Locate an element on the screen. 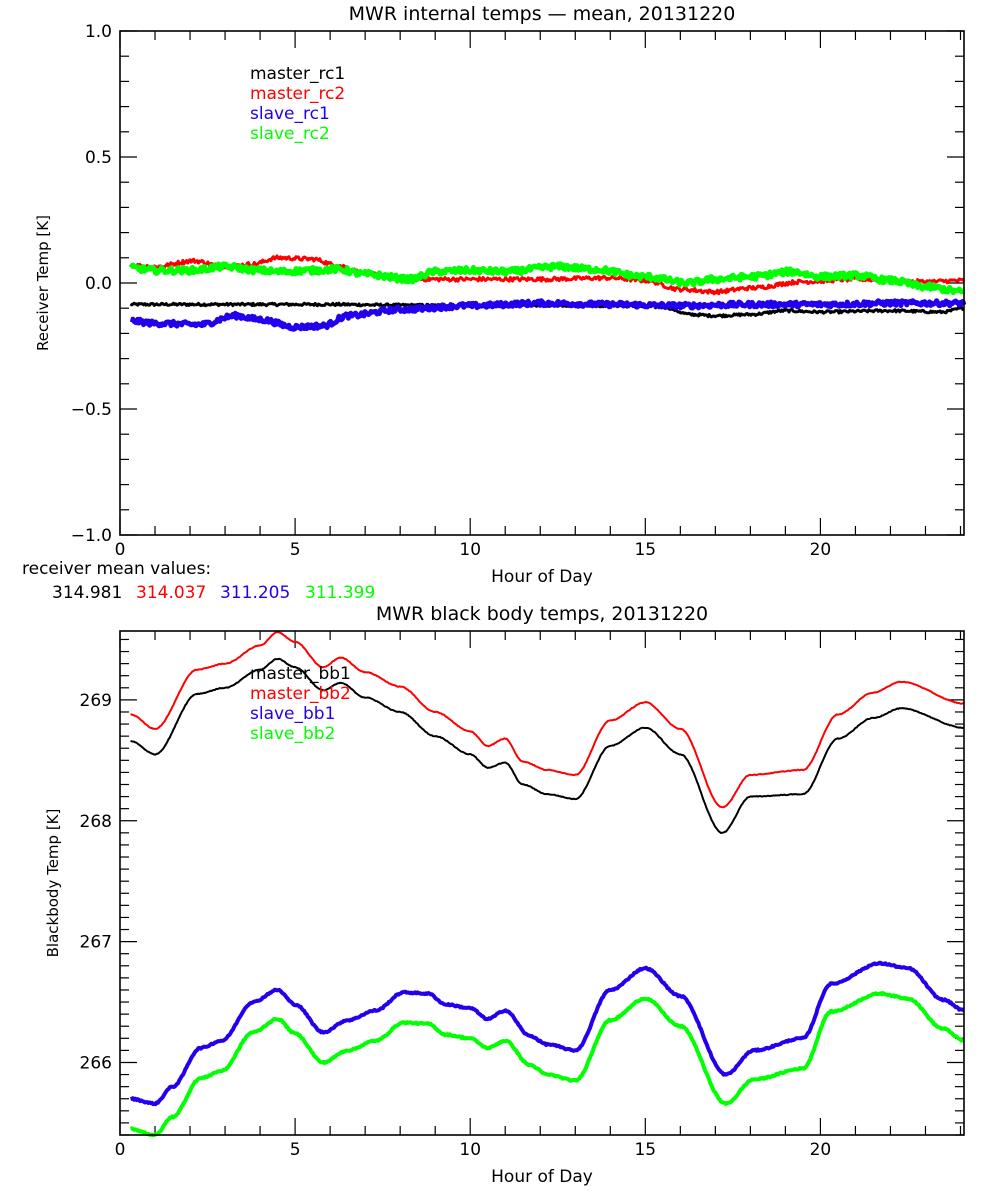 Image resolution: width=1000 pixels, height=1200 pixels. series-group is located at coordinates (547, 293).